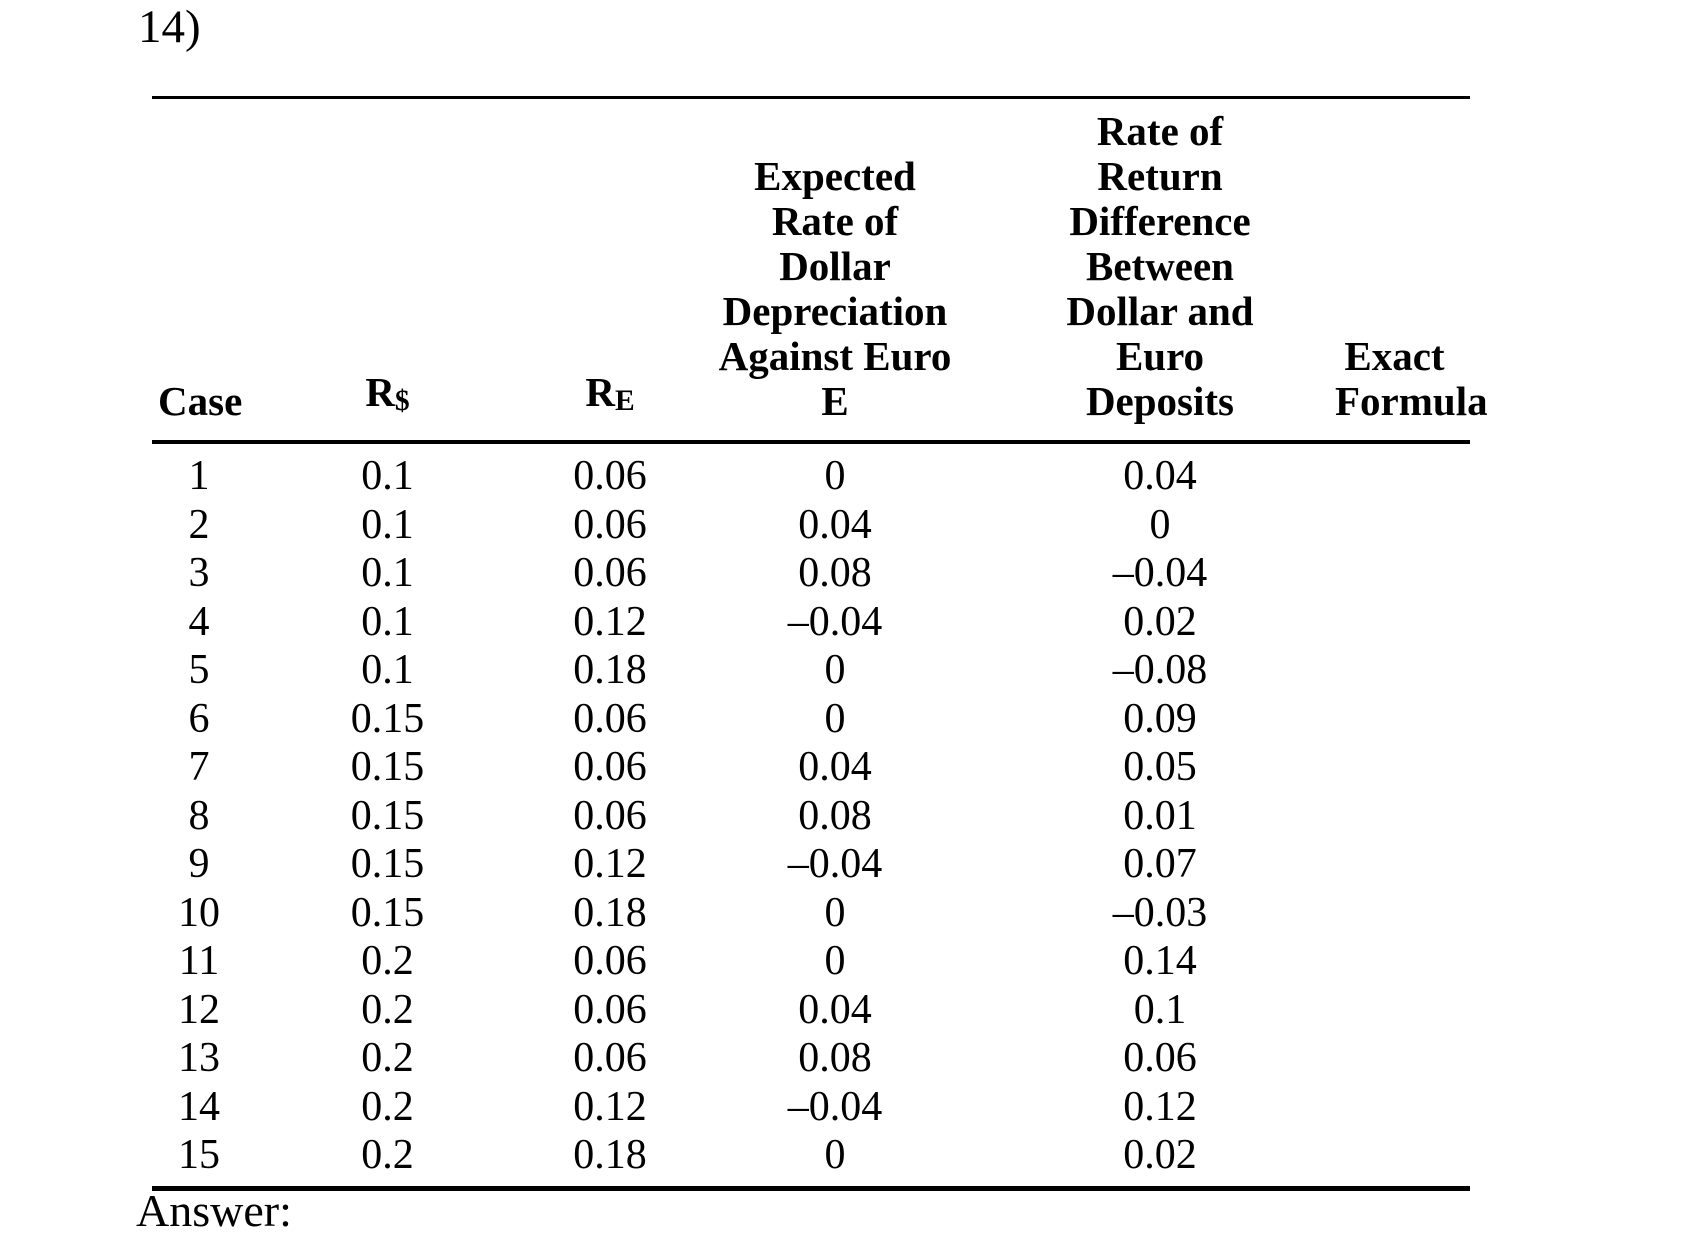  I want to click on table-row: 7 0.15 0.06 0.04 0.05, so click(811, 767).